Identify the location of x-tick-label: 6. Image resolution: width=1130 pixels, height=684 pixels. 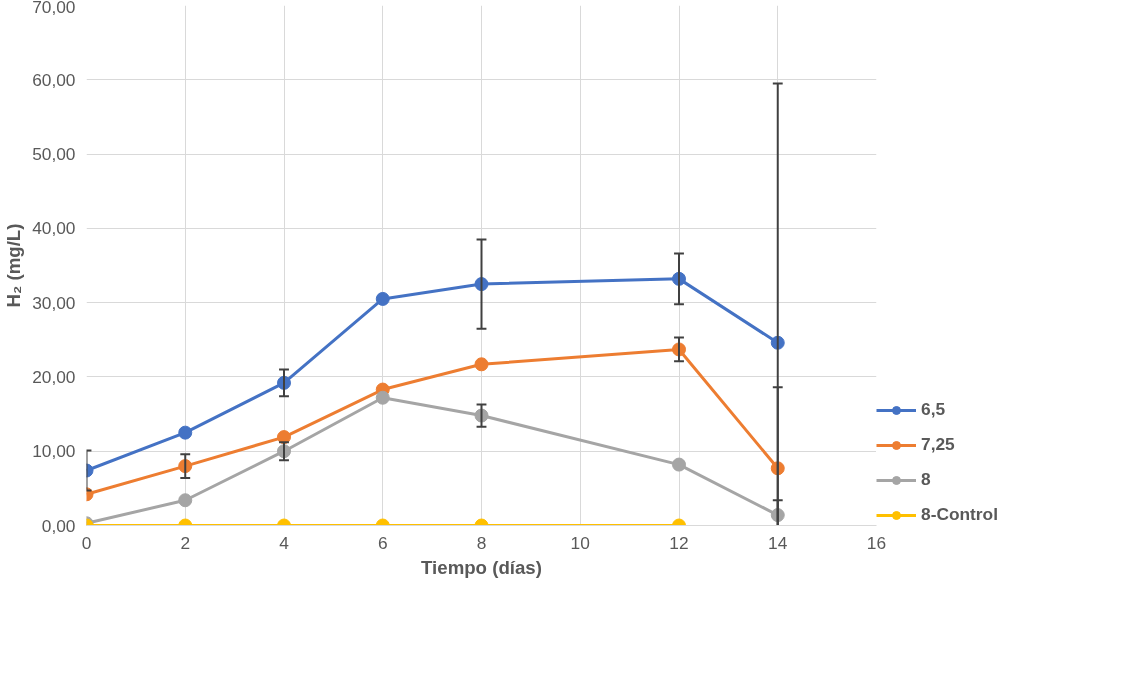
(382, 542).